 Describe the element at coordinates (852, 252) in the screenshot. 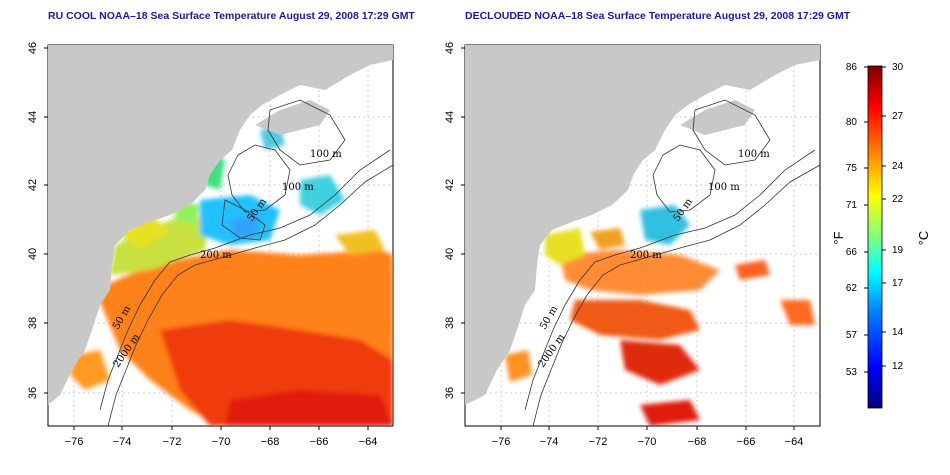

I see `fahrenheit-tick: 66` at that location.